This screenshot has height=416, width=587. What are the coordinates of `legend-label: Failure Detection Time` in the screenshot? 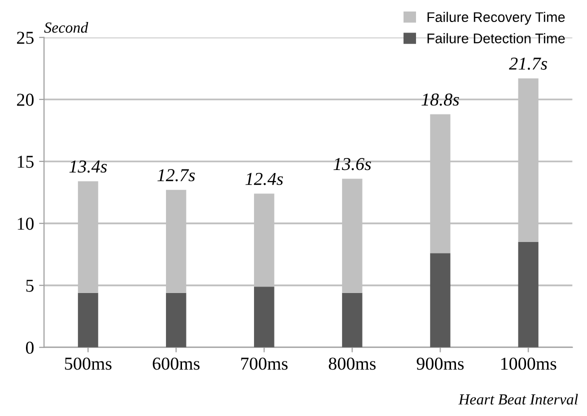 It's located at (496, 38).